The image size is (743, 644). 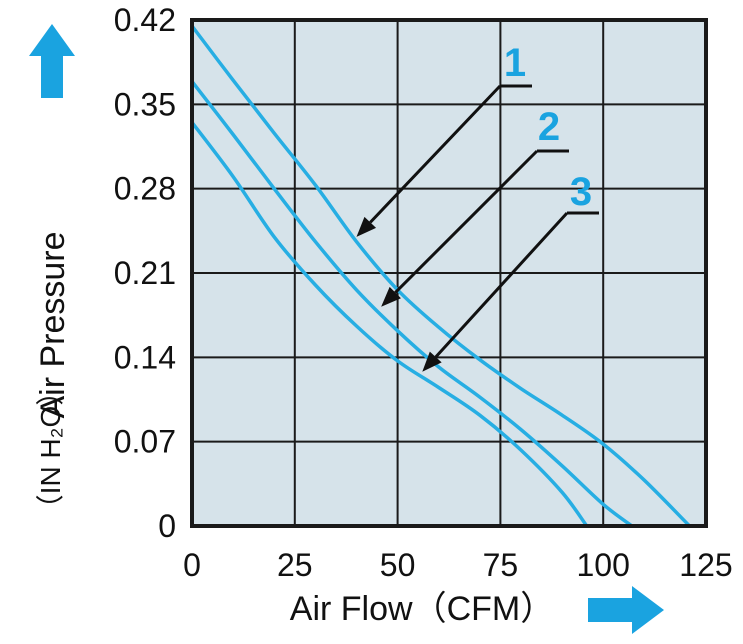 I want to click on x-axis-title: Air Flow（CFM）, so click(x=422, y=609).